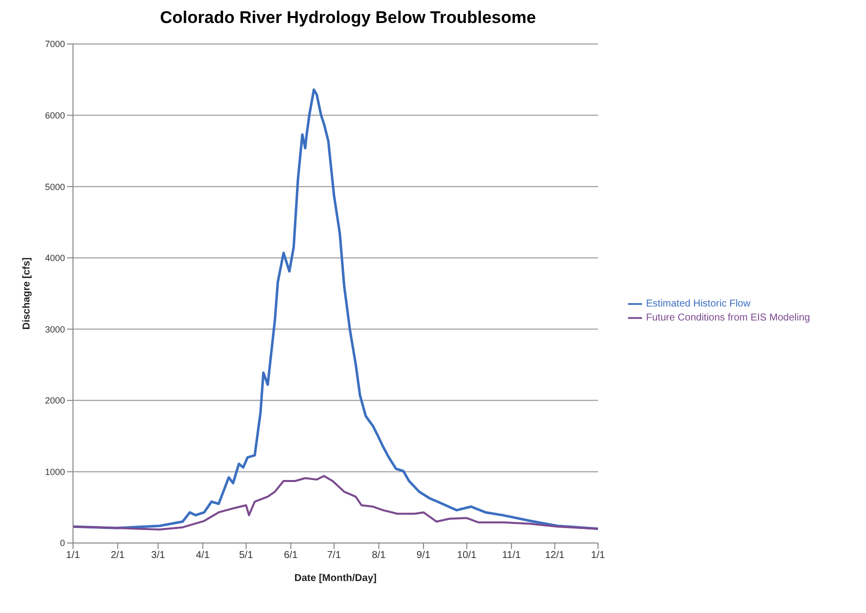  Describe the element at coordinates (54, 401) in the screenshot. I see `y-tick-label: 2000` at that location.